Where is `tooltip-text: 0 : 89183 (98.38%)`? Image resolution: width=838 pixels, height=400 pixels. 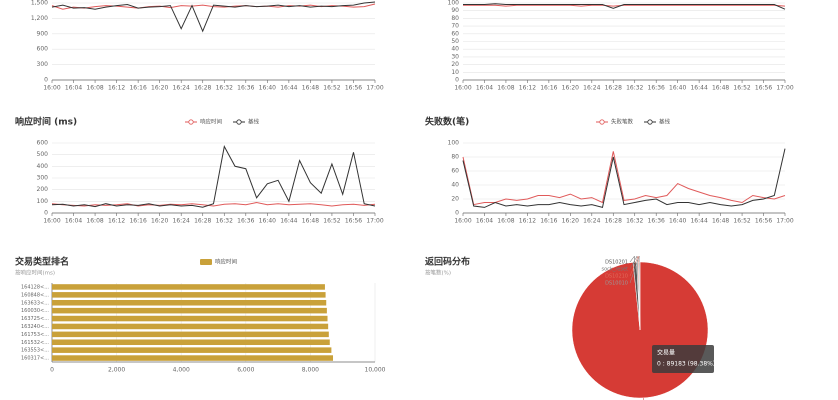 tooltip-text: 0 : 89183 (98.38%) is located at coordinates (686, 364).